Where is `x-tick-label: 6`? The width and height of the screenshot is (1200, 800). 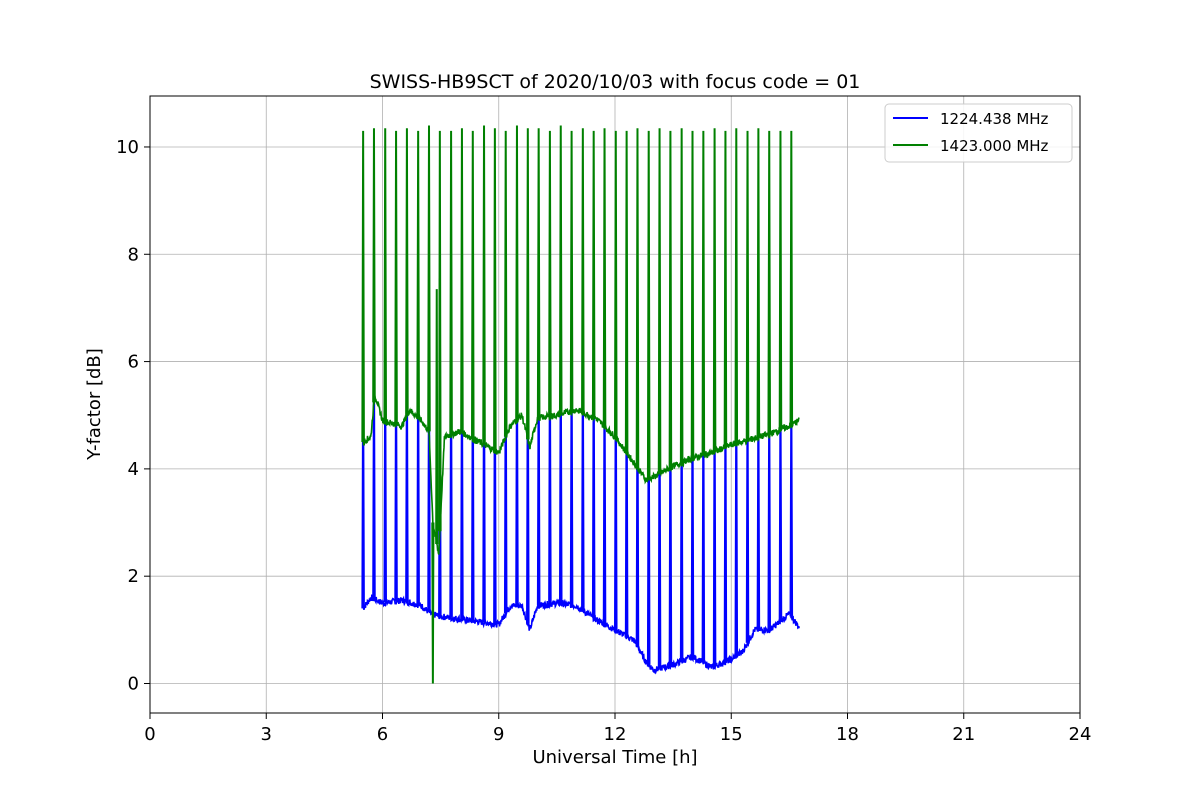
x-tick-label: 6 is located at coordinates (382, 734).